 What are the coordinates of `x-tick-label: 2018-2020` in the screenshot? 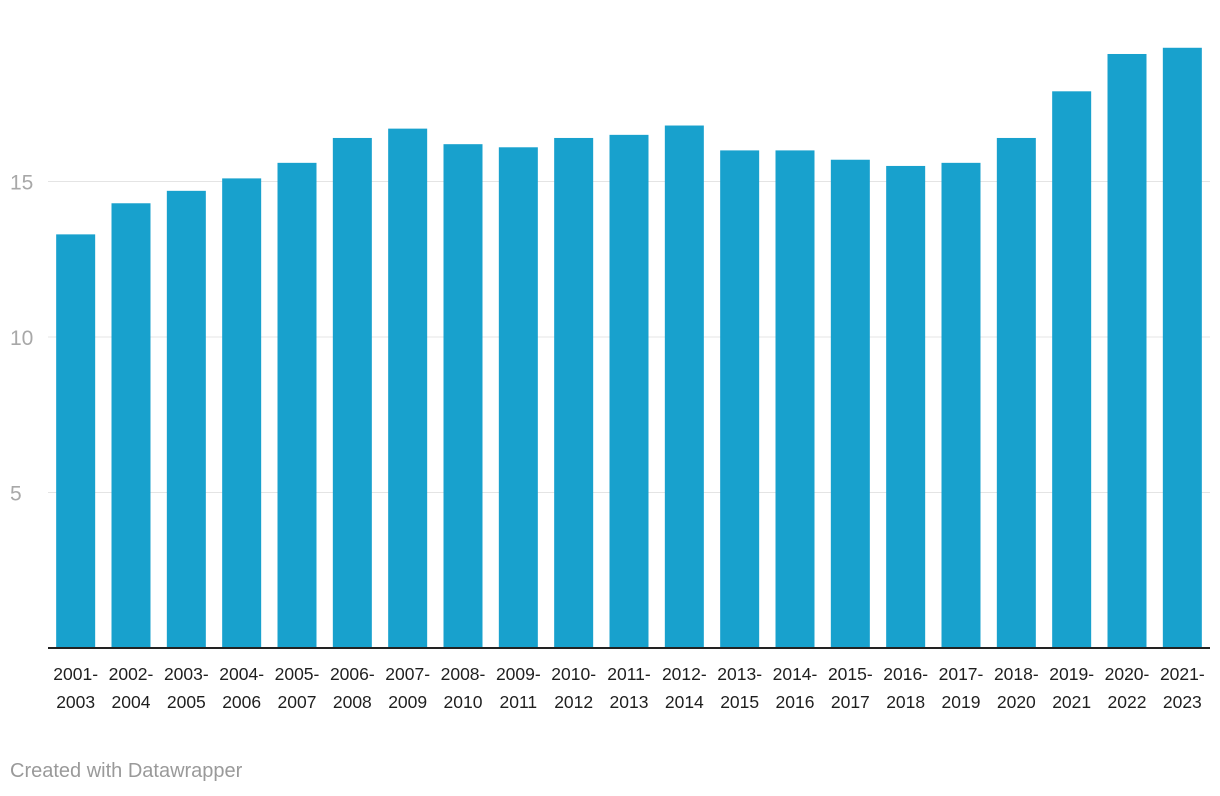 It's located at (1016, 688).